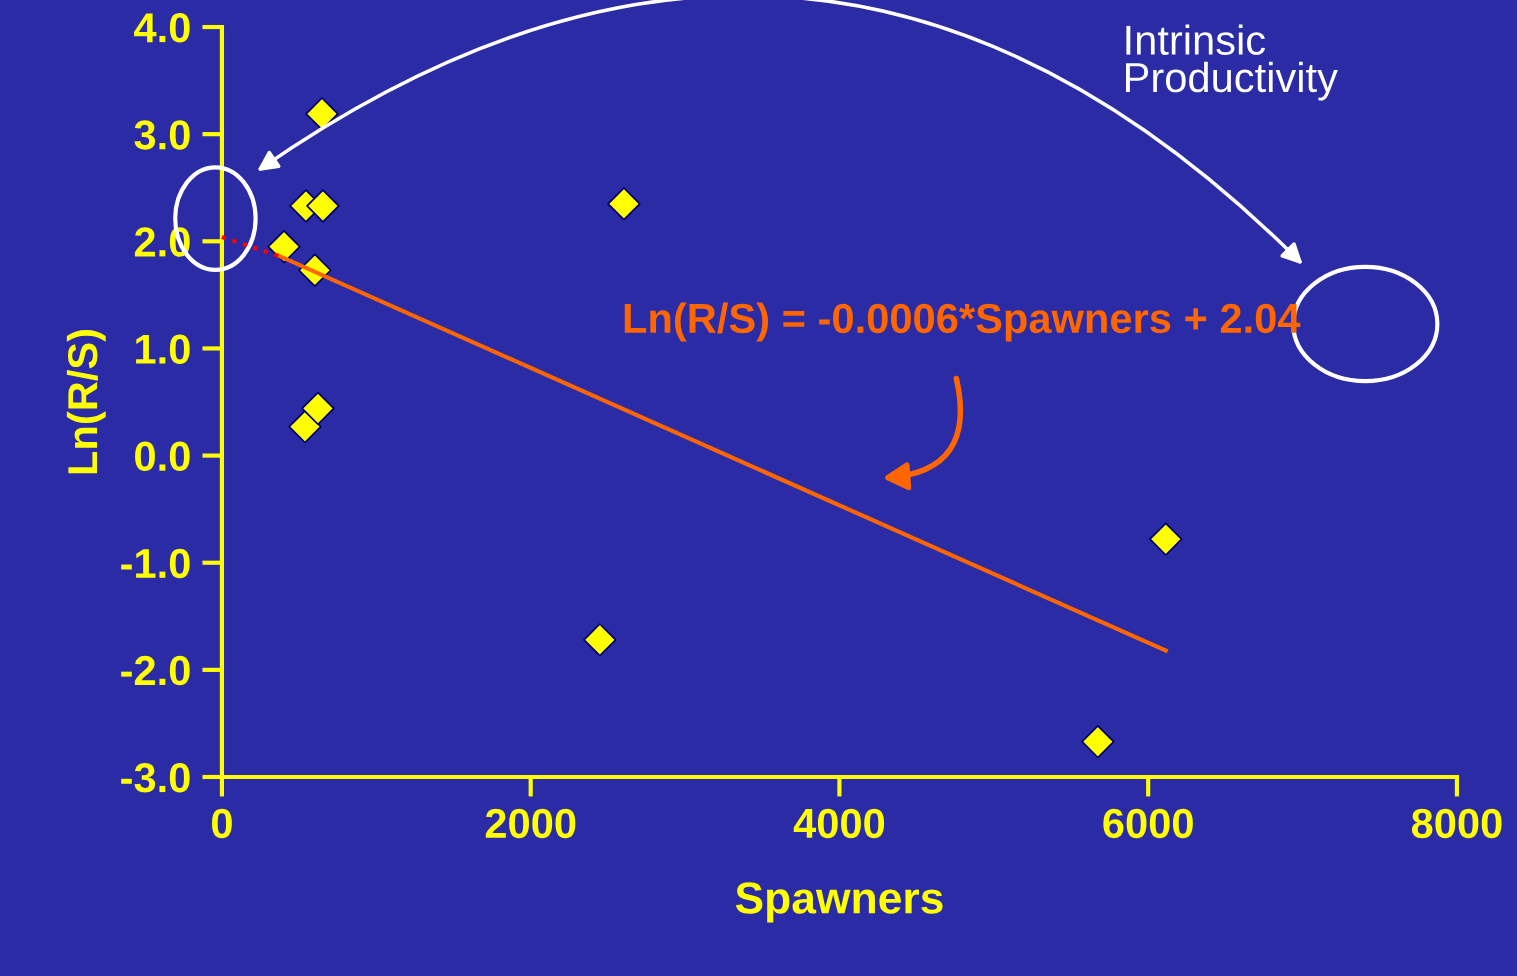 The image size is (1517, 976). What do you see at coordinates (162, 135) in the screenshot?
I see `y-tick-label: 3.0` at bounding box center [162, 135].